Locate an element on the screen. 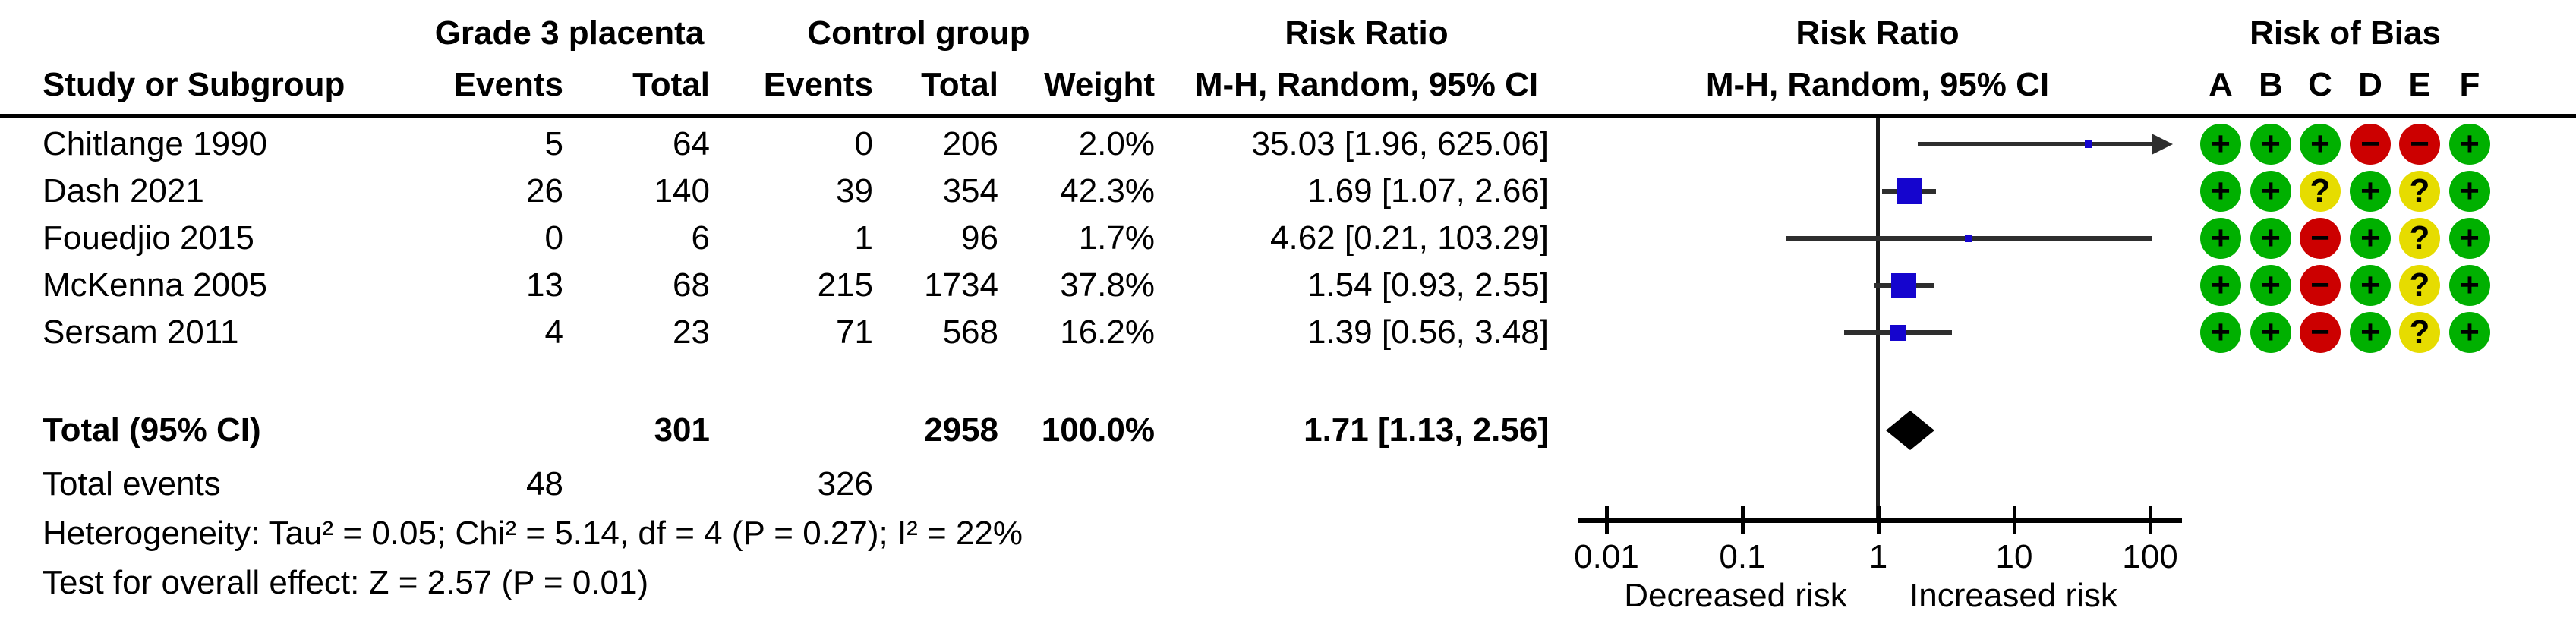  events-ctrl-cell: 0 is located at coordinates (863, 143).